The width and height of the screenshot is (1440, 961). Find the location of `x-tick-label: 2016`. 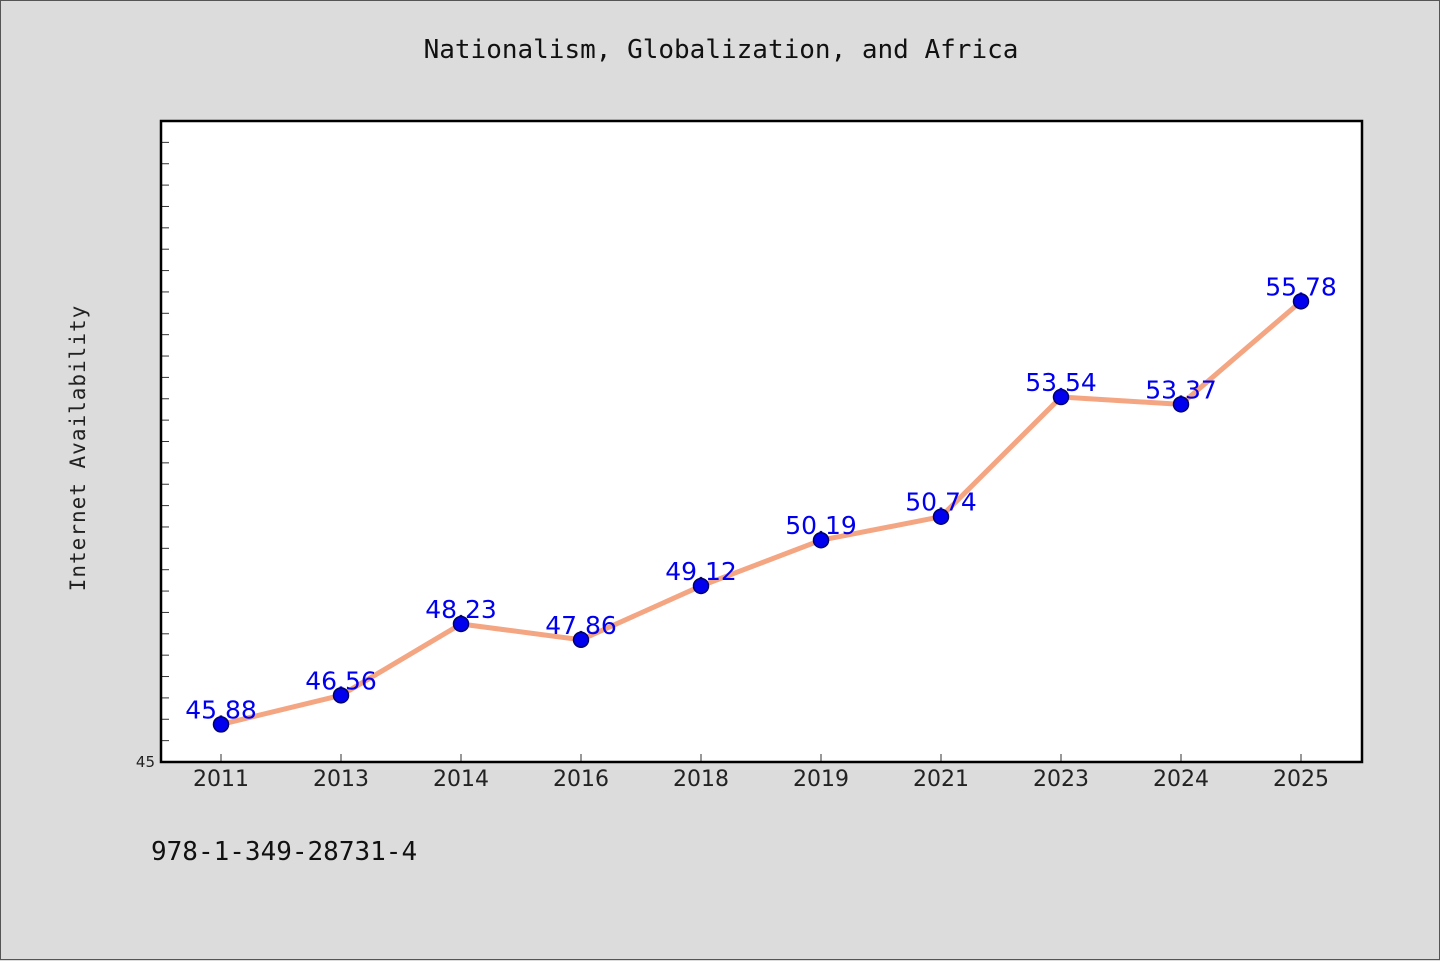

x-tick-label: 2016 is located at coordinates (581, 779).